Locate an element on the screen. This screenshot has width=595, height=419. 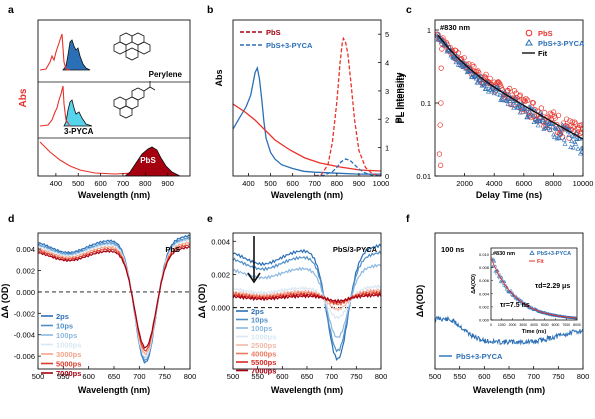
panel-a-plot: Perylene 3-PYCA PbS is located at coordinates (114, 104).